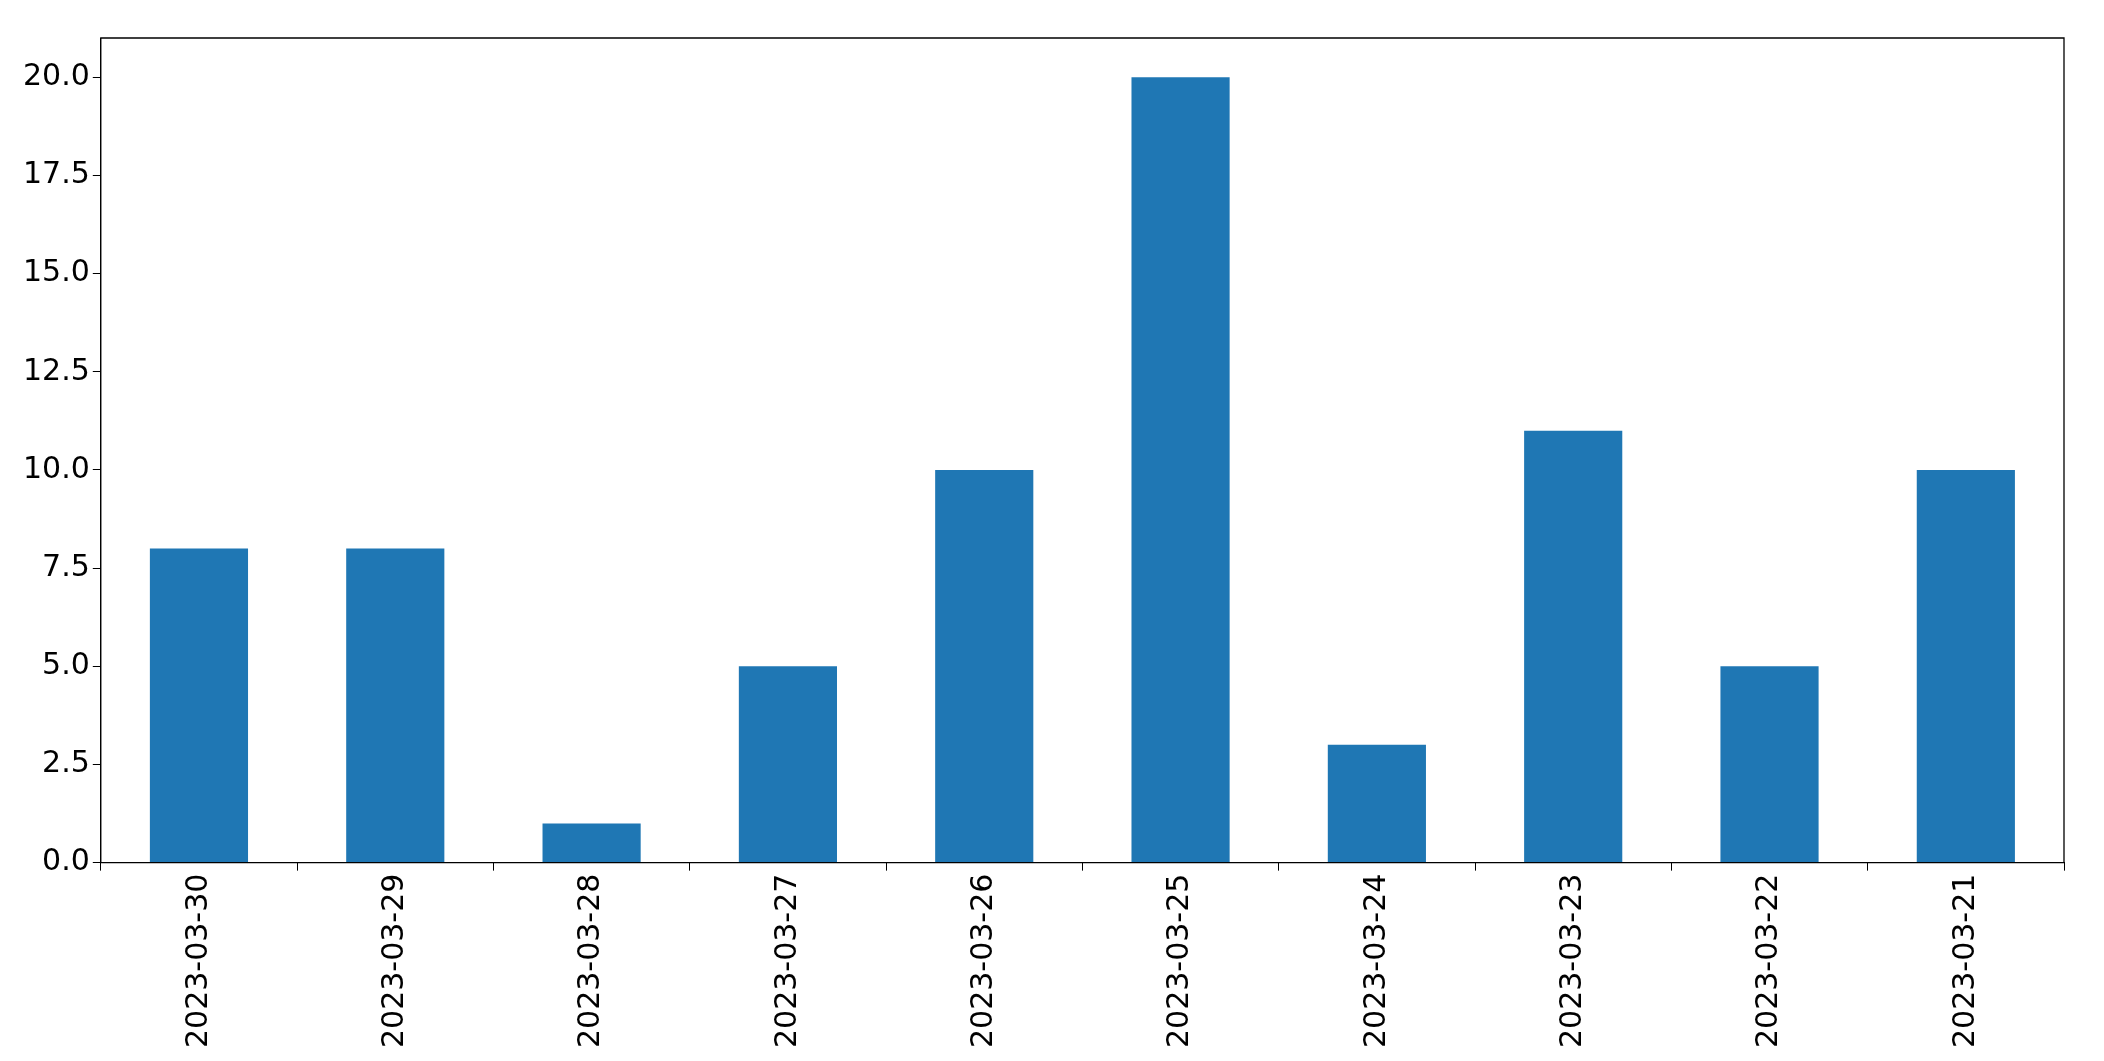  I want to click on x-tick-label: 2023-03-23, so click(1570, 961).